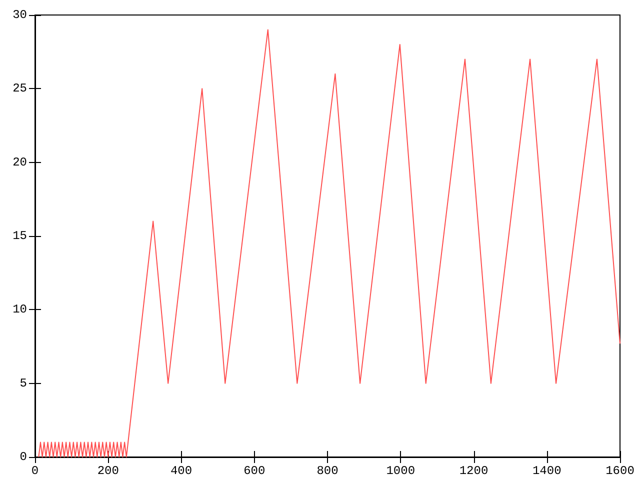  I want to click on y-tick-label: 5, so click(23, 383).